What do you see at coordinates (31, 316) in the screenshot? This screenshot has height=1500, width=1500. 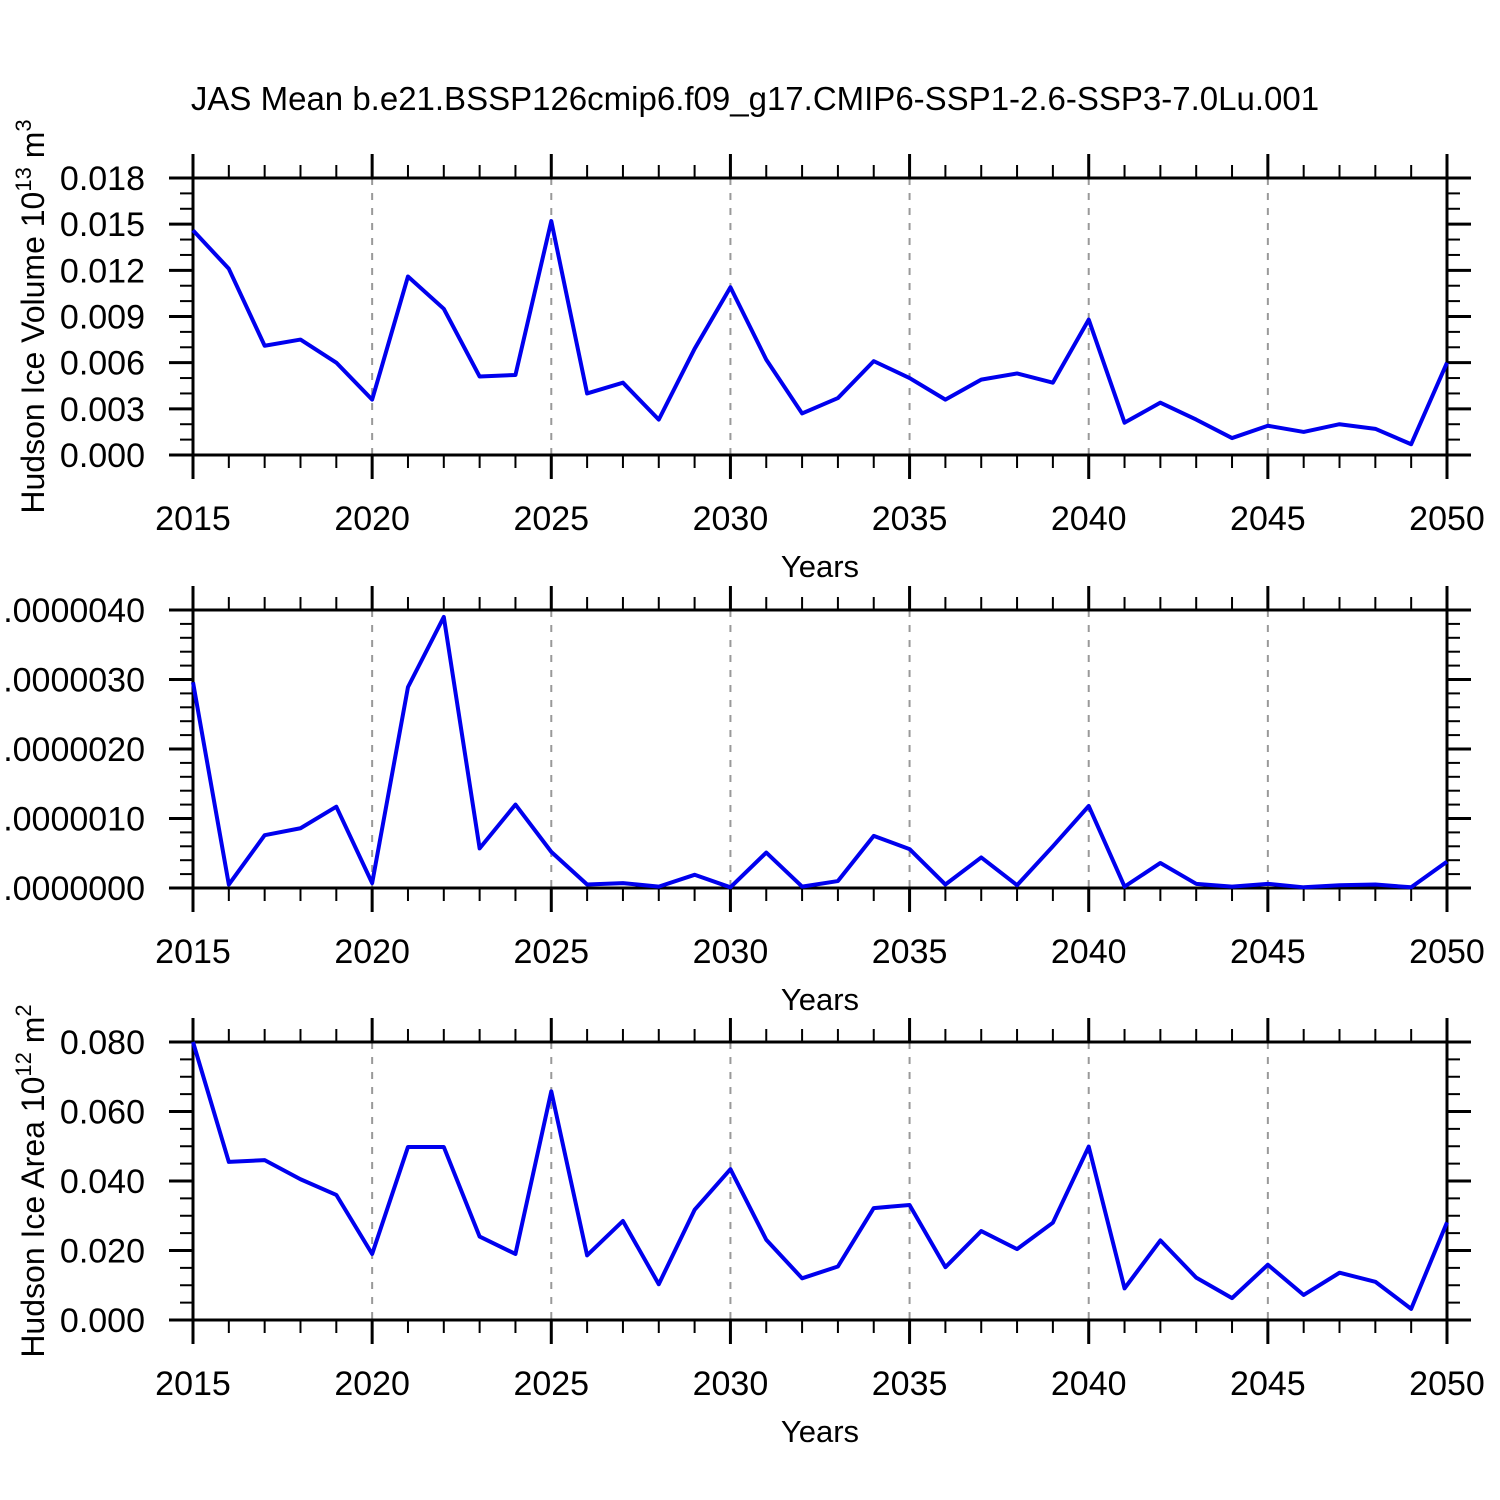 I see `y-axis-title: Hudson Ice Volume 1013 m3` at bounding box center [31, 316].